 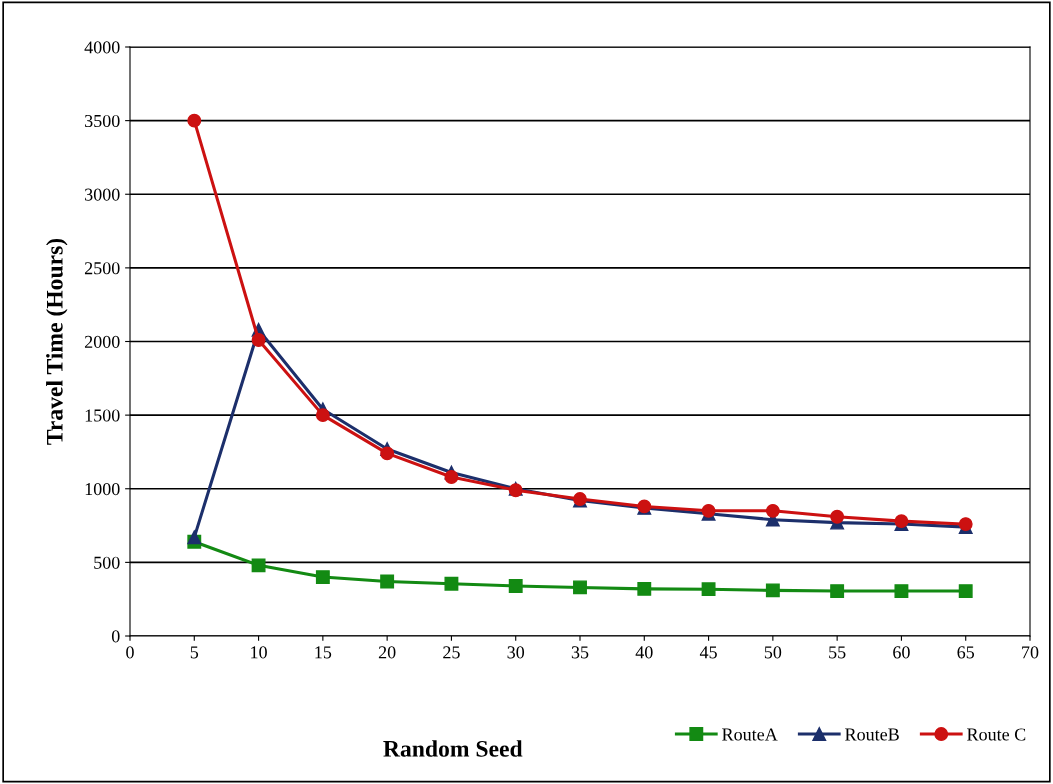 What do you see at coordinates (453, 748) in the screenshot?
I see `x-axis-title: Random Seed` at bounding box center [453, 748].